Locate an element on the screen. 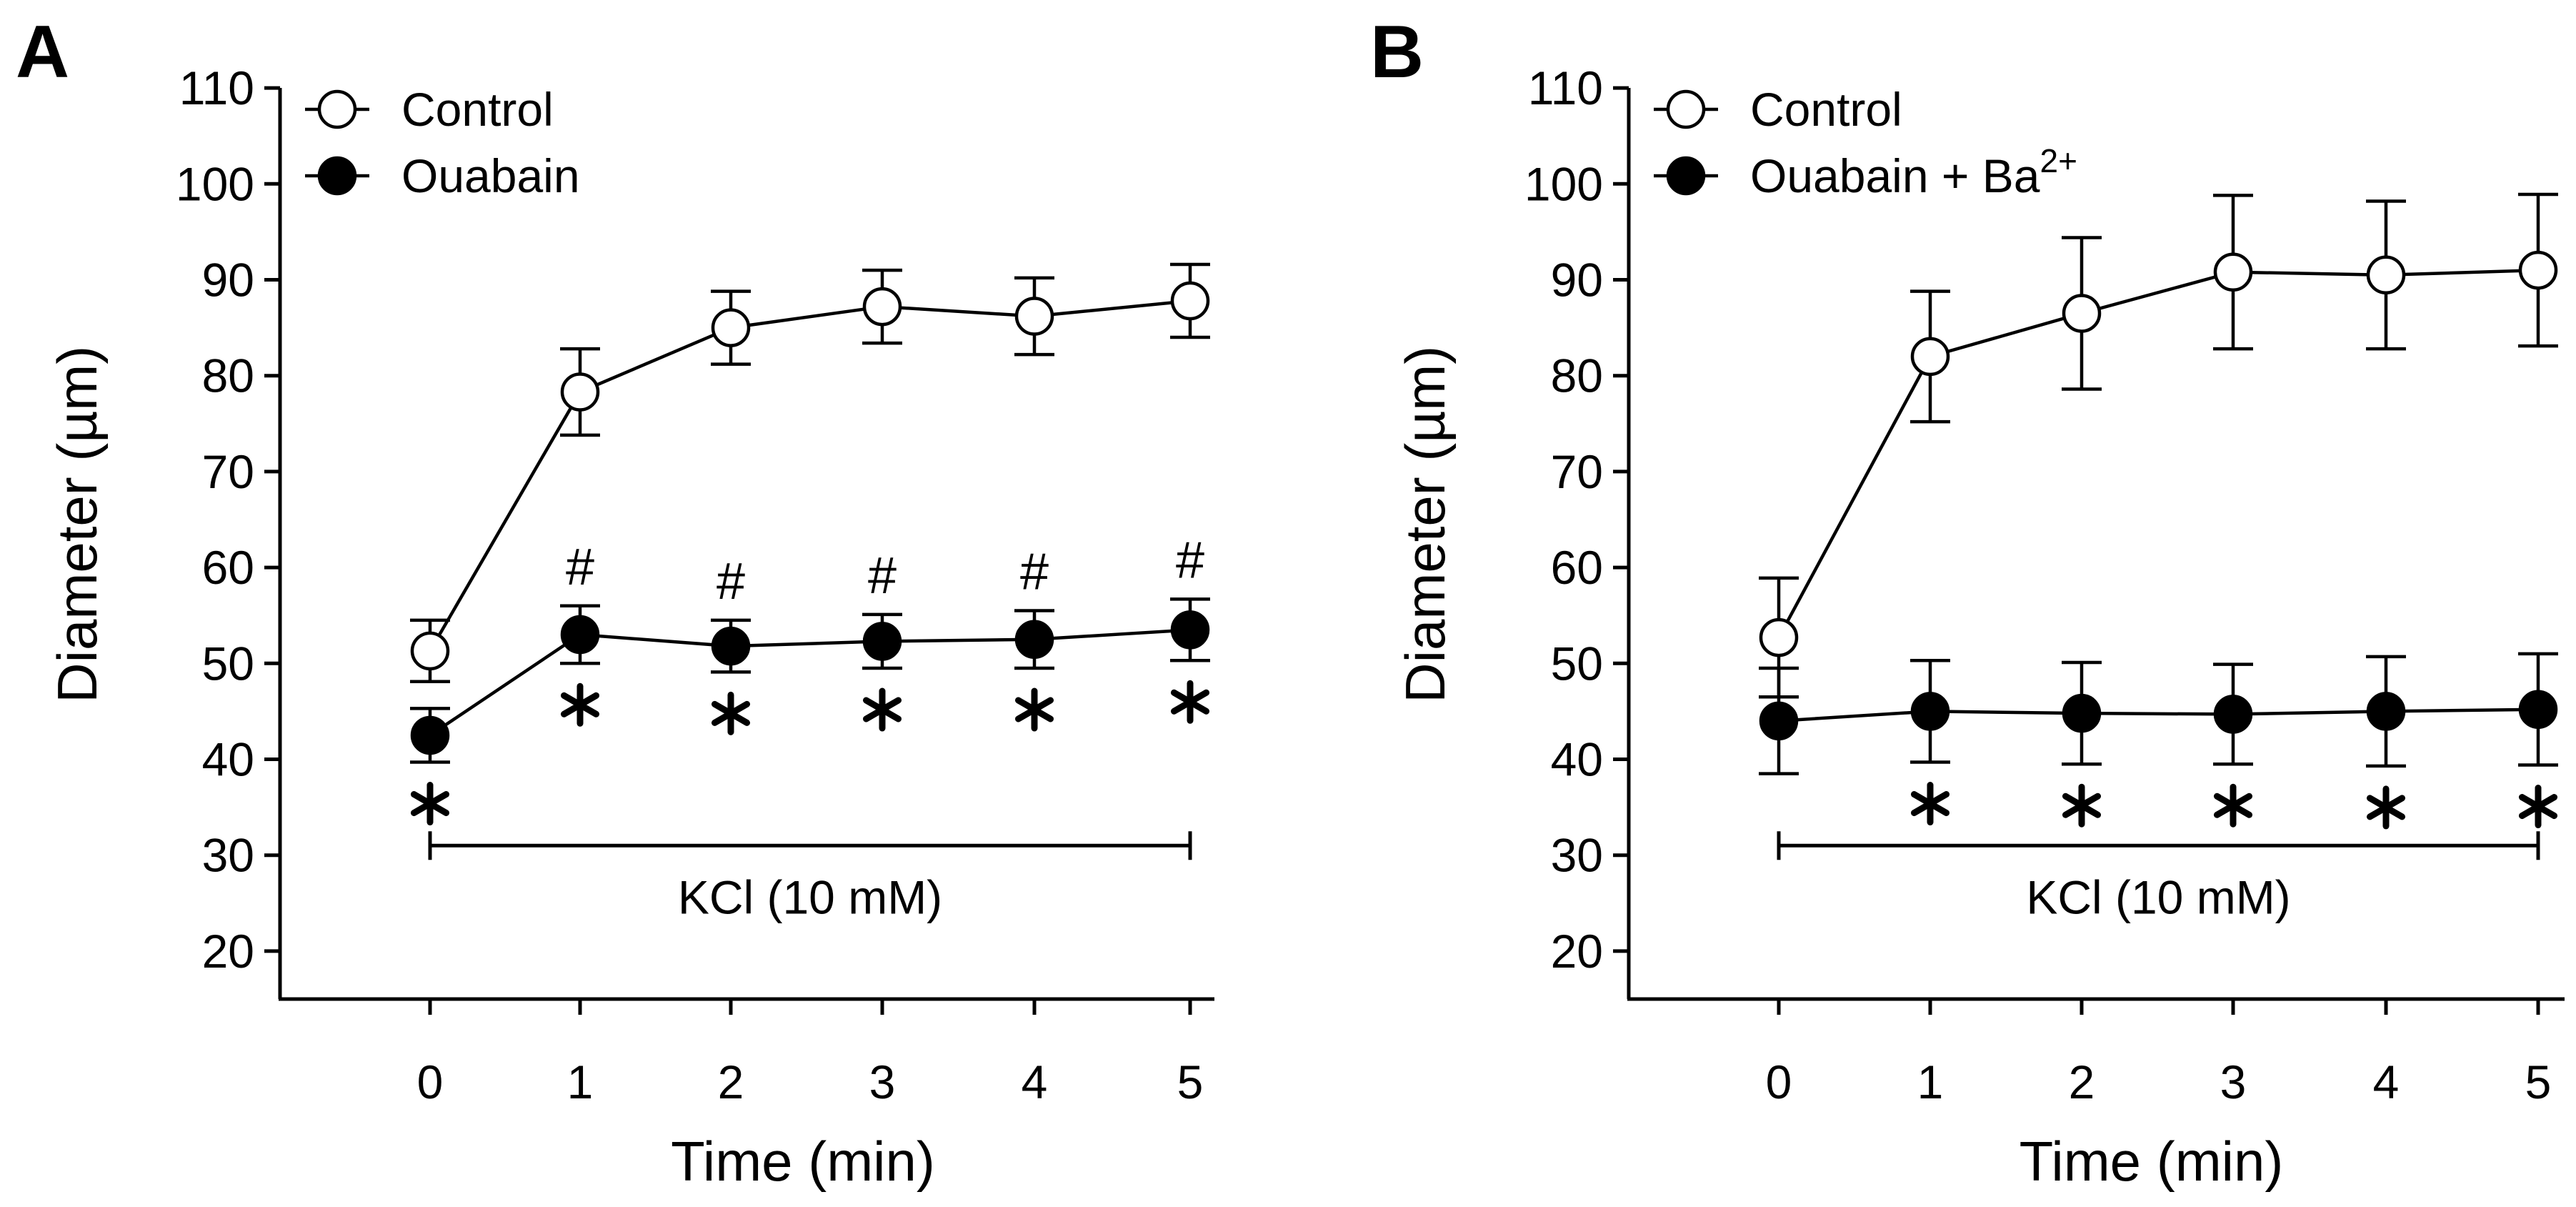 Image resolution: width=2576 pixels, height=1207 pixels. legend-entry: Ouabain + Ba2+ is located at coordinates (1865, 172).